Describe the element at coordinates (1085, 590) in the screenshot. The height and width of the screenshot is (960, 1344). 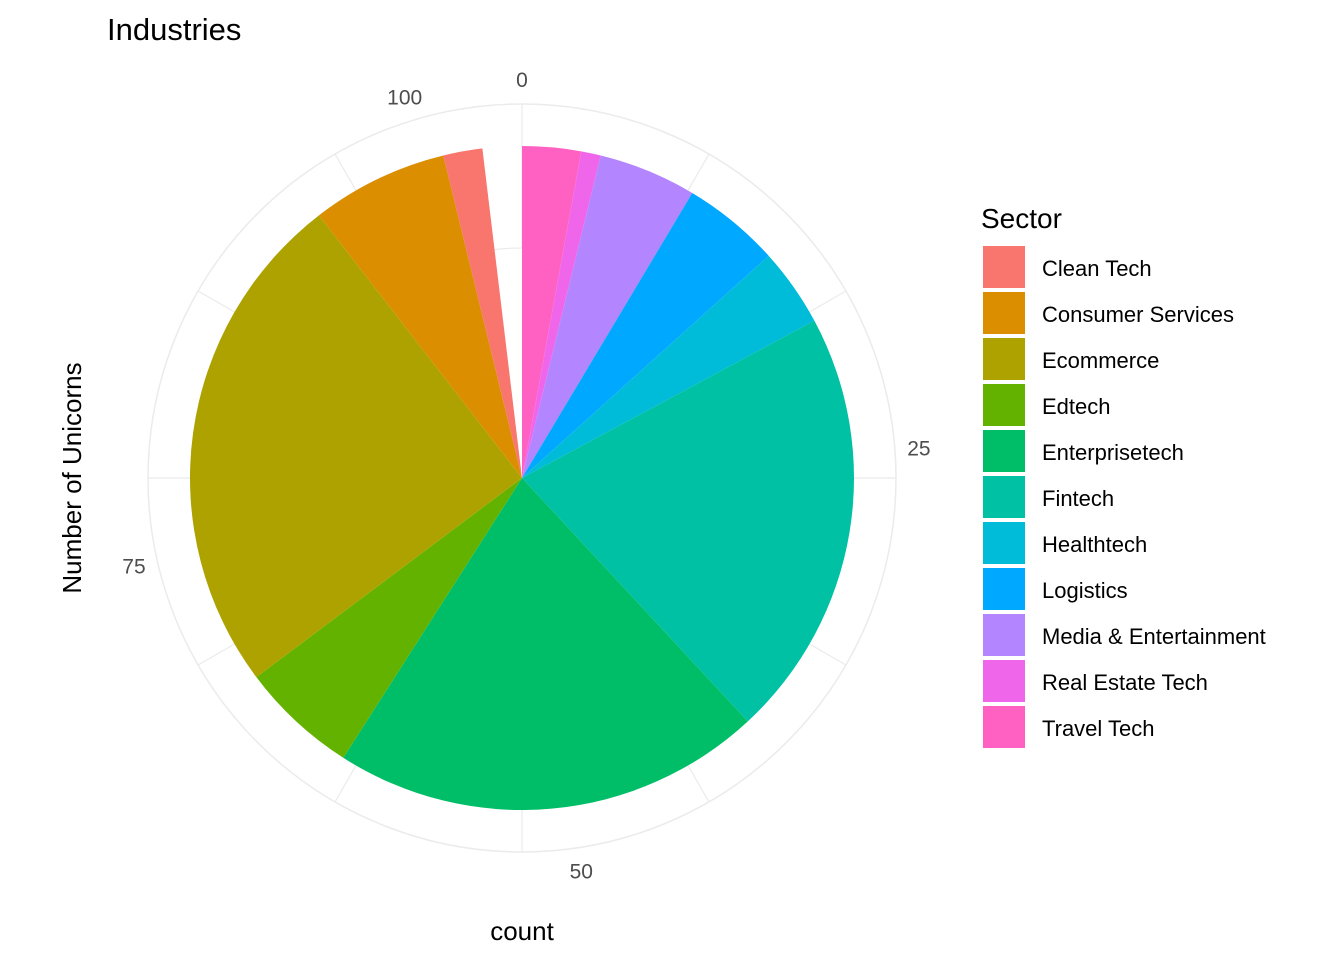
I see `legend-label: Logistics` at that location.